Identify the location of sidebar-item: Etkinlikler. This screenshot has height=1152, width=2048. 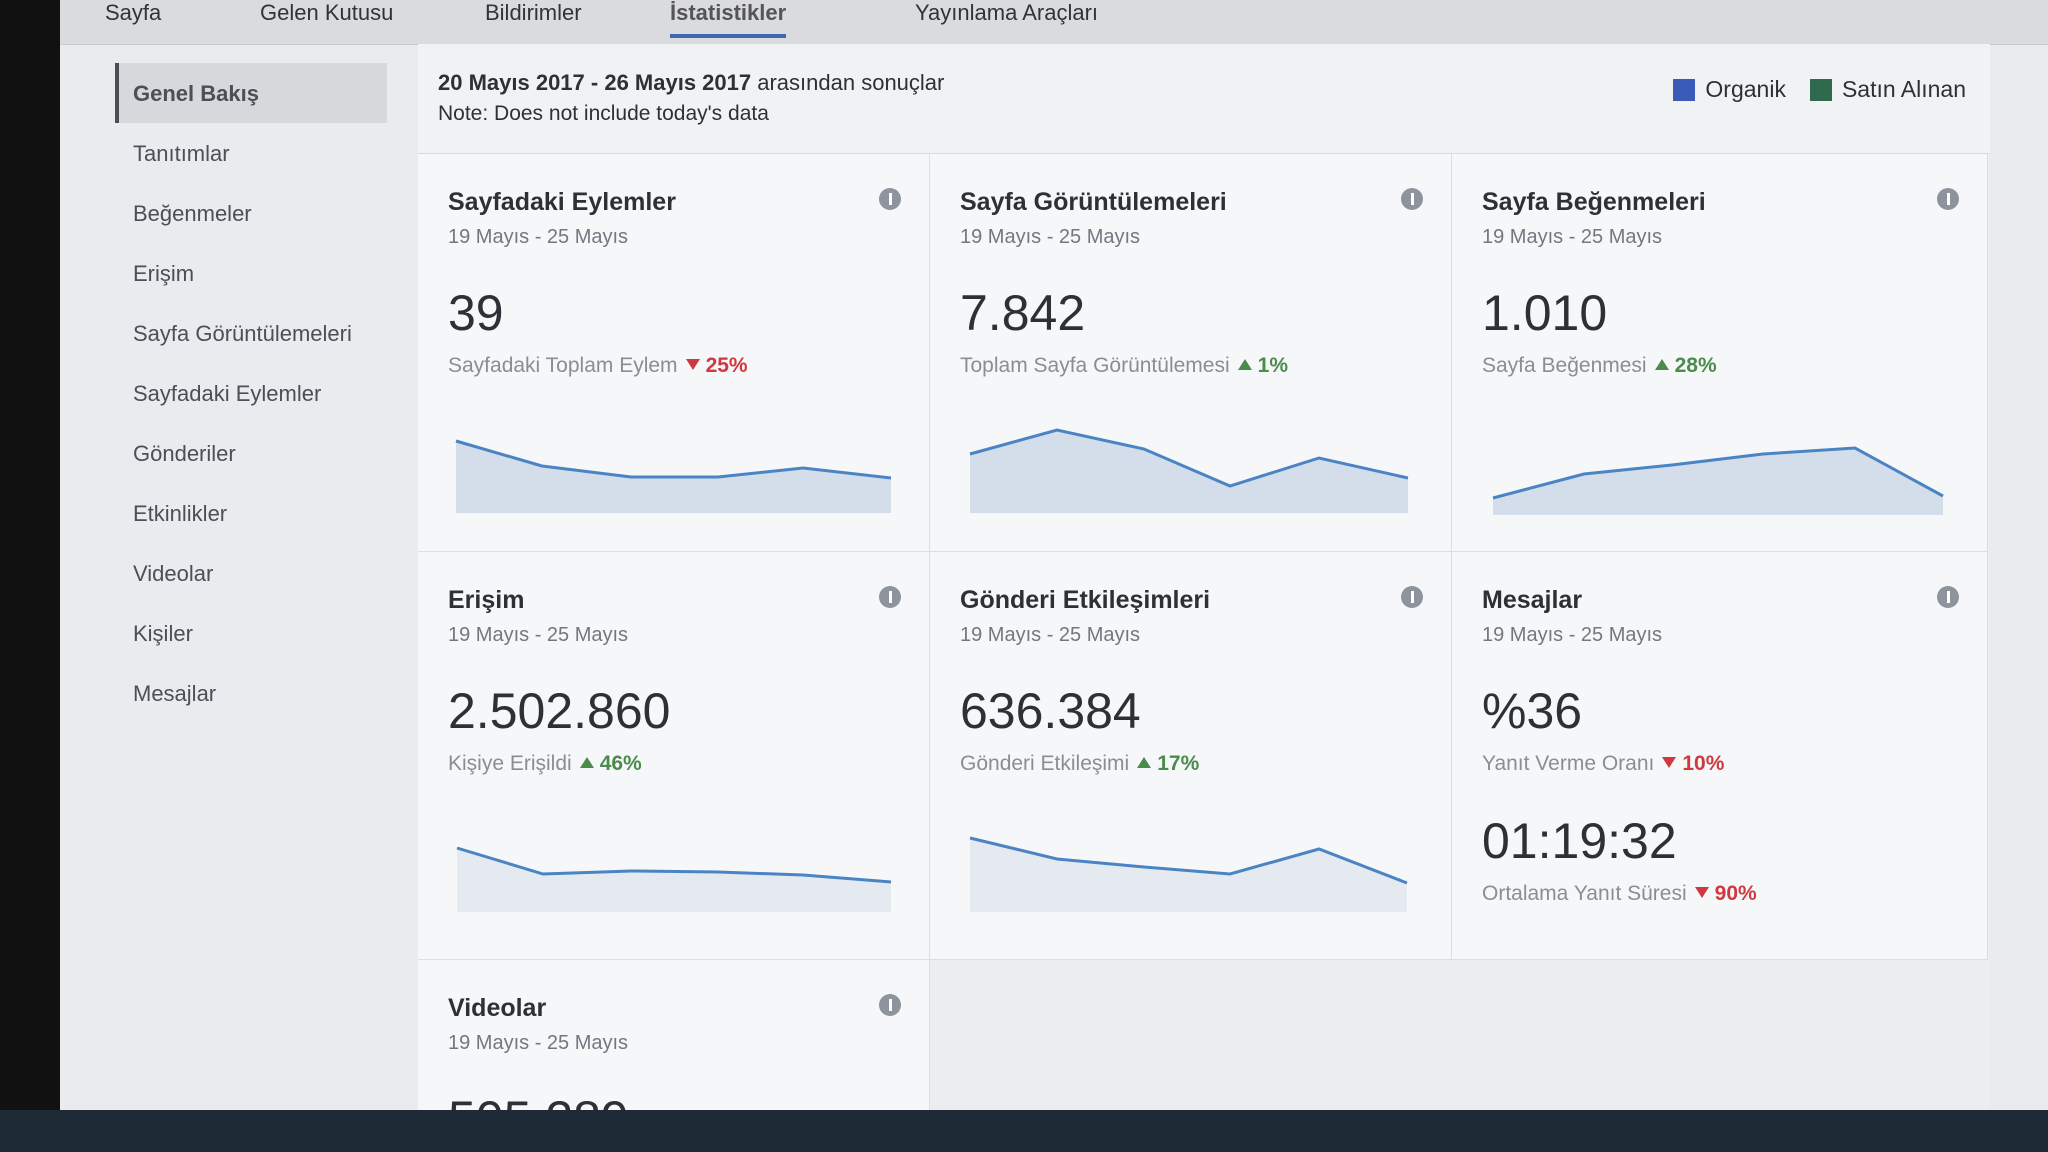
(180, 513).